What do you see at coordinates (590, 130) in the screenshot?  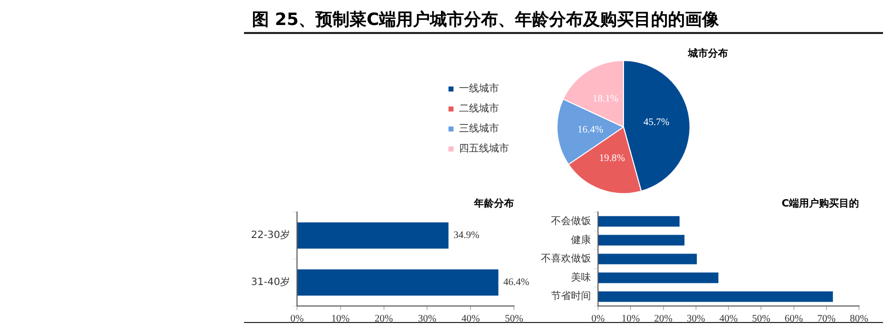 I see `data-label: 16.4%` at bounding box center [590, 130].